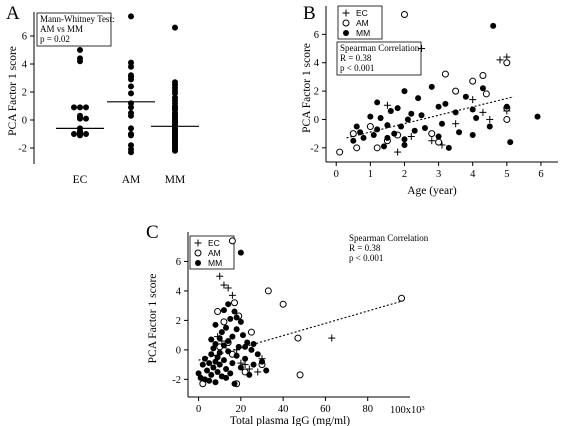  What do you see at coordinates (407, 410) in the screenshot?
I see `x-multiplier-label: 100x10³` at bounding box center [407, 410].